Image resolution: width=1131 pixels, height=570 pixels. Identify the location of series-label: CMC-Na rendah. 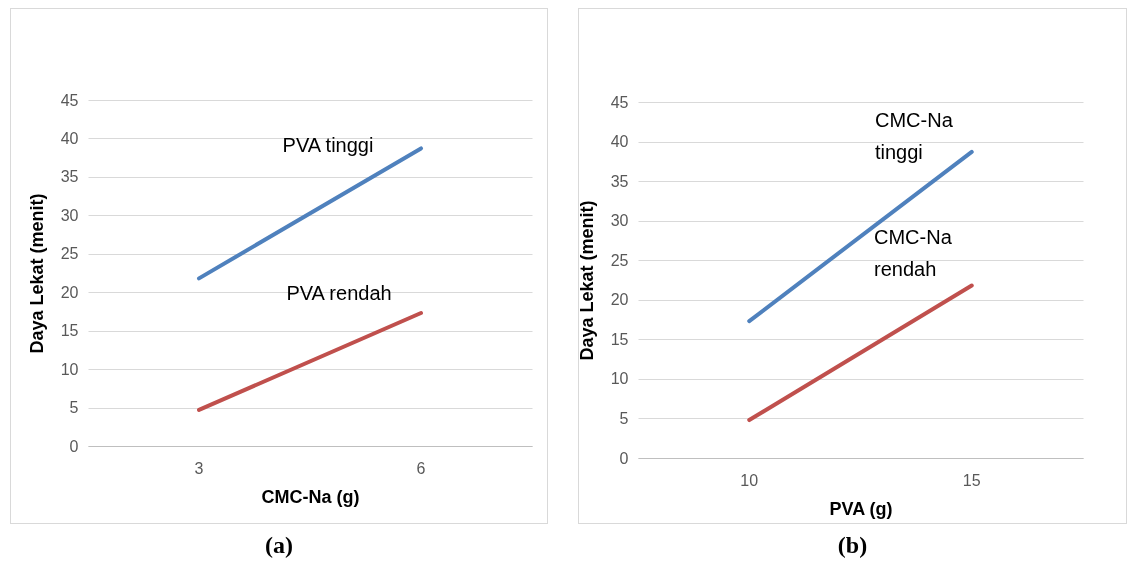
(913, 253).